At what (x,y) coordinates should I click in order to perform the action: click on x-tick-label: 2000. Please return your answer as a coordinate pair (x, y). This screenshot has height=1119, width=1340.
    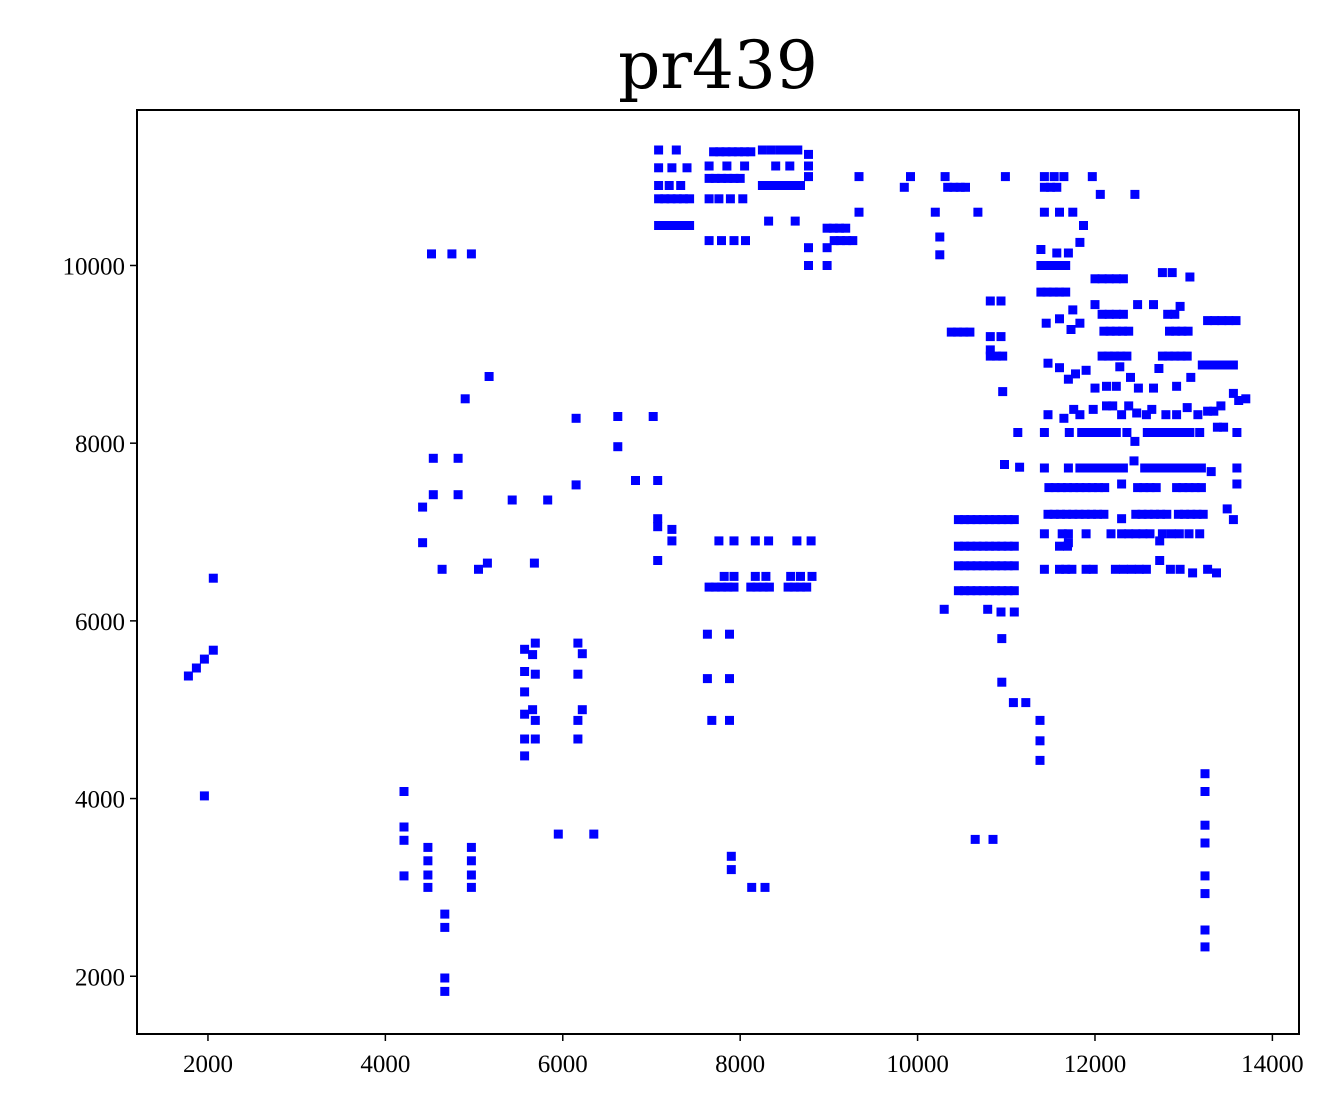
    Looking at the image, I should click on (208, 1064).